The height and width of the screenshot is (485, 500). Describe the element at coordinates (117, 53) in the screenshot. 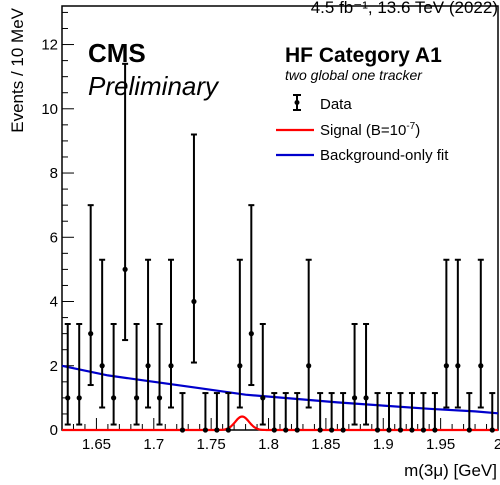

I see `experiment-label: CMS` at that location.